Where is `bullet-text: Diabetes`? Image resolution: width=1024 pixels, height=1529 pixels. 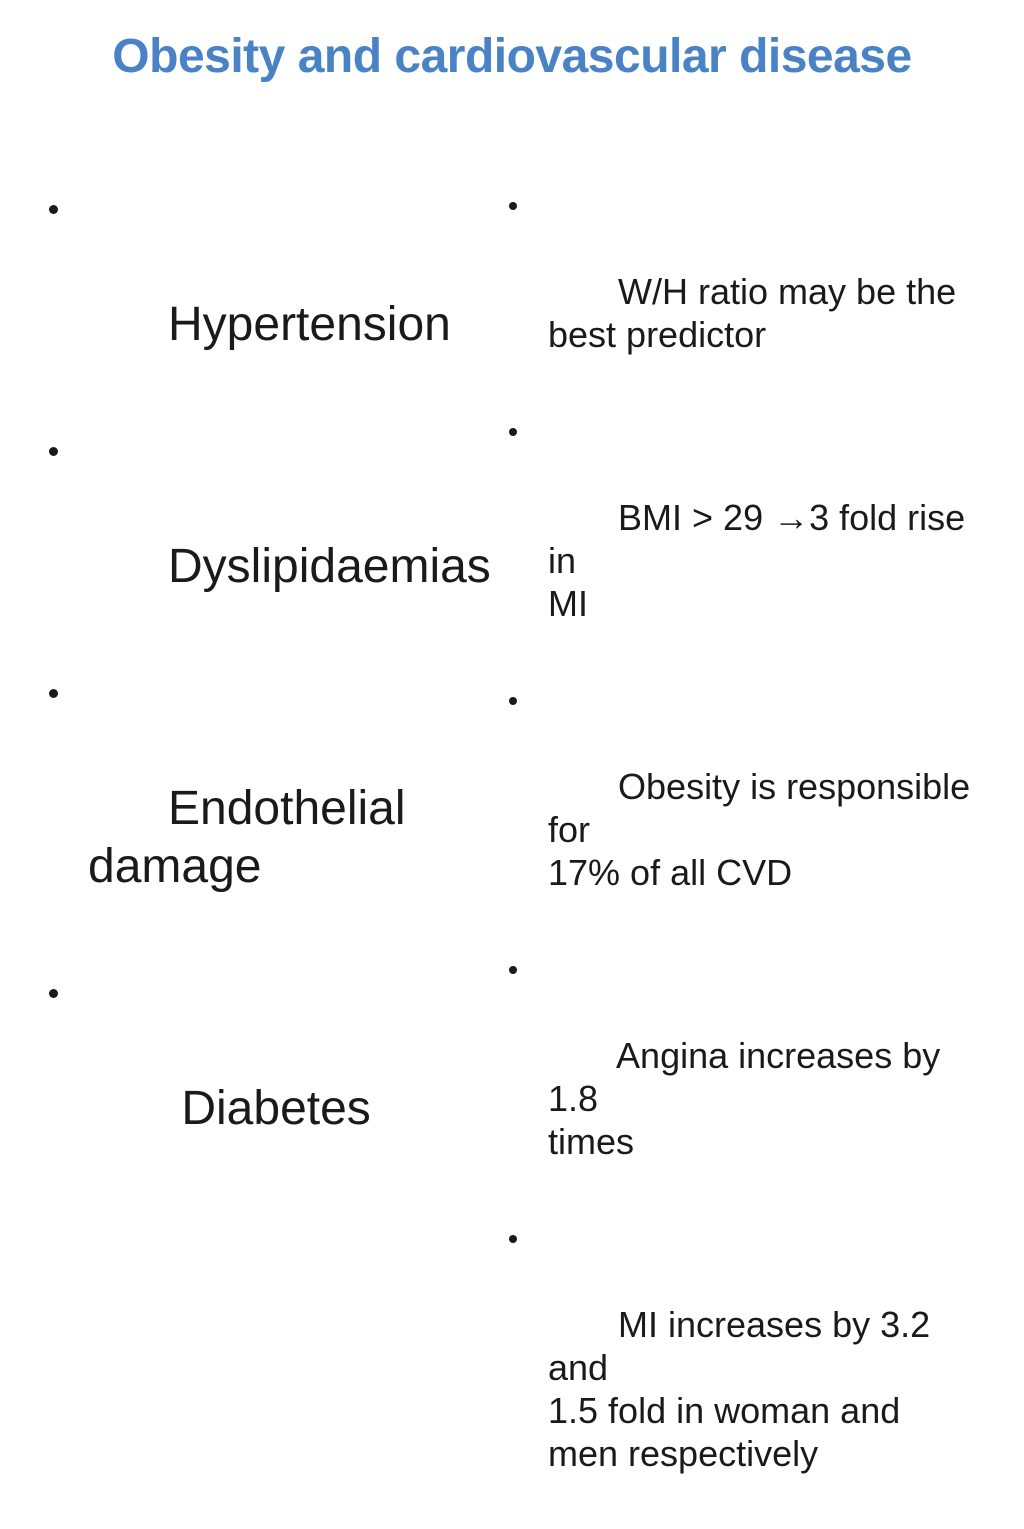
bullet-text: Diabetes is located at coordinates (269, 1108).